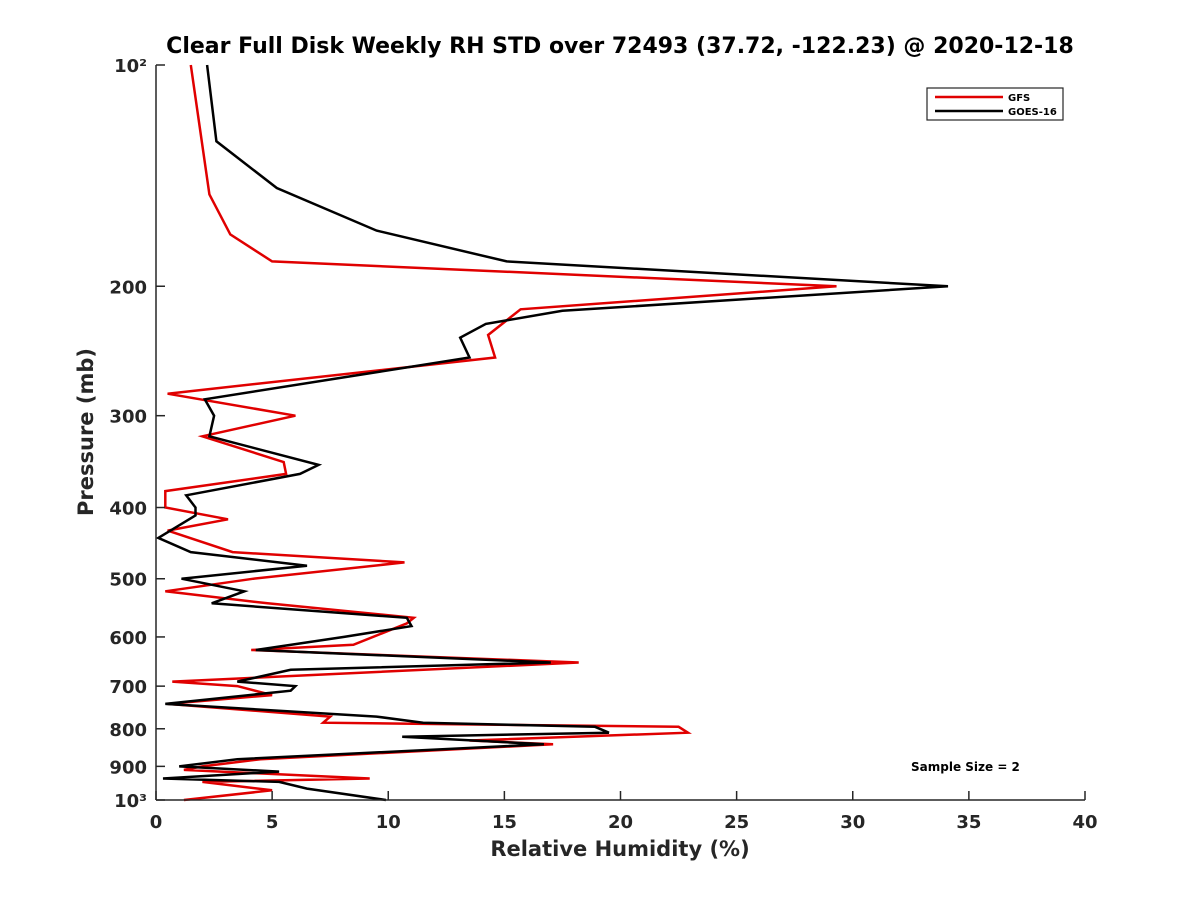  Describe the element at coordinates (965, 767) in the screenshot. I see `sample-size-annotation: Sample Size = 2` at that location.